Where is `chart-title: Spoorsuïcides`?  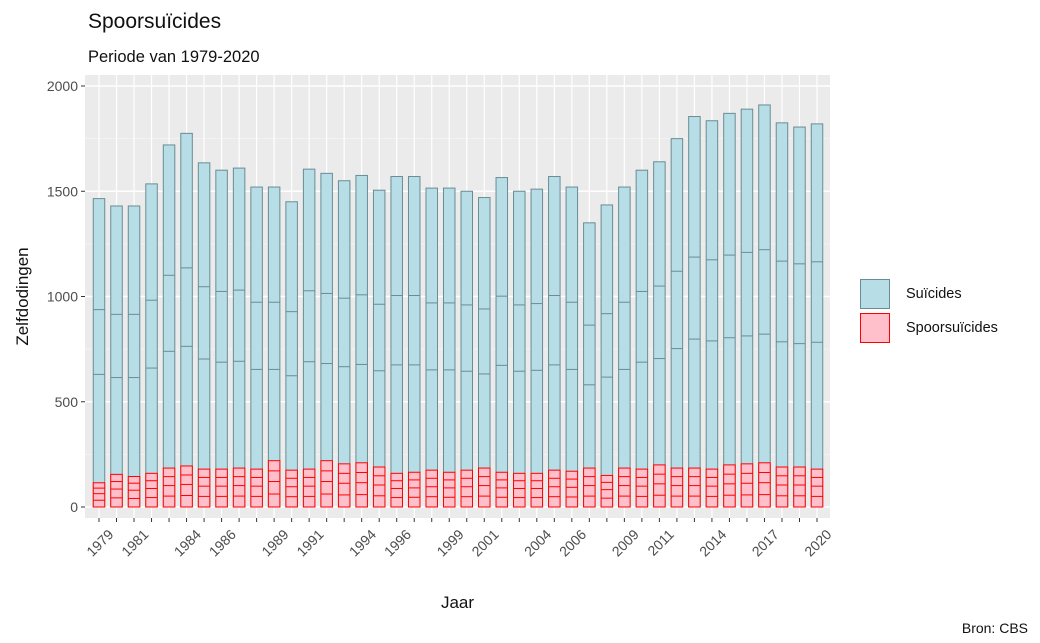
chart-title: Spoorsuïcides is located at coordinates (155, 21).